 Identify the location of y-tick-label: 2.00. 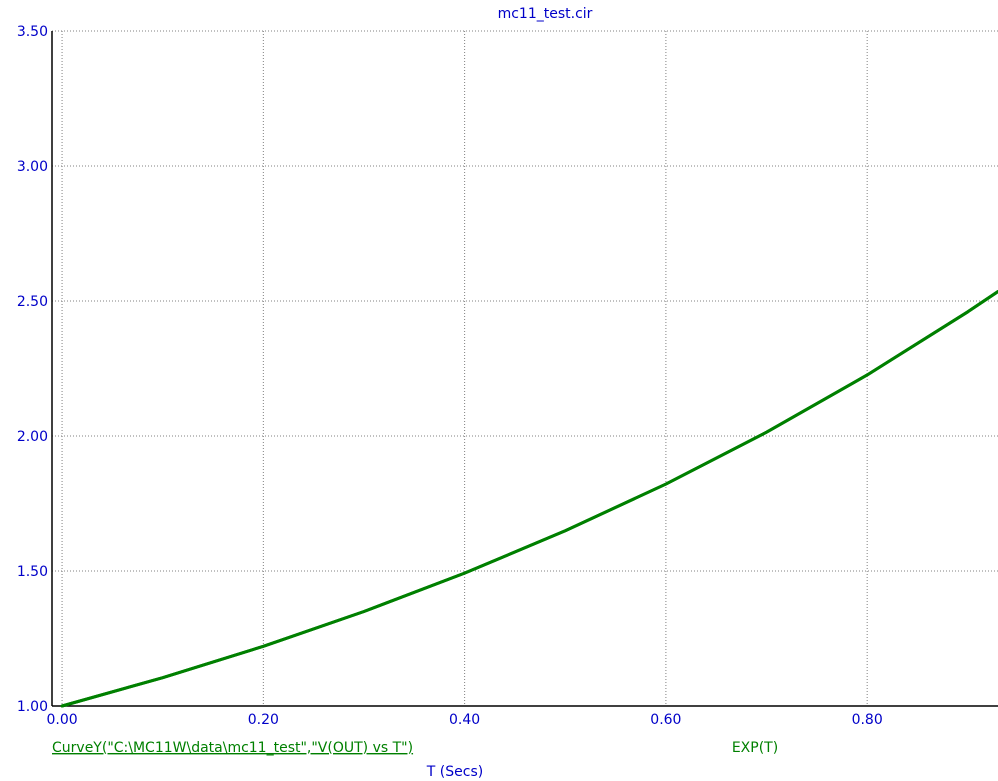
(32, 437).